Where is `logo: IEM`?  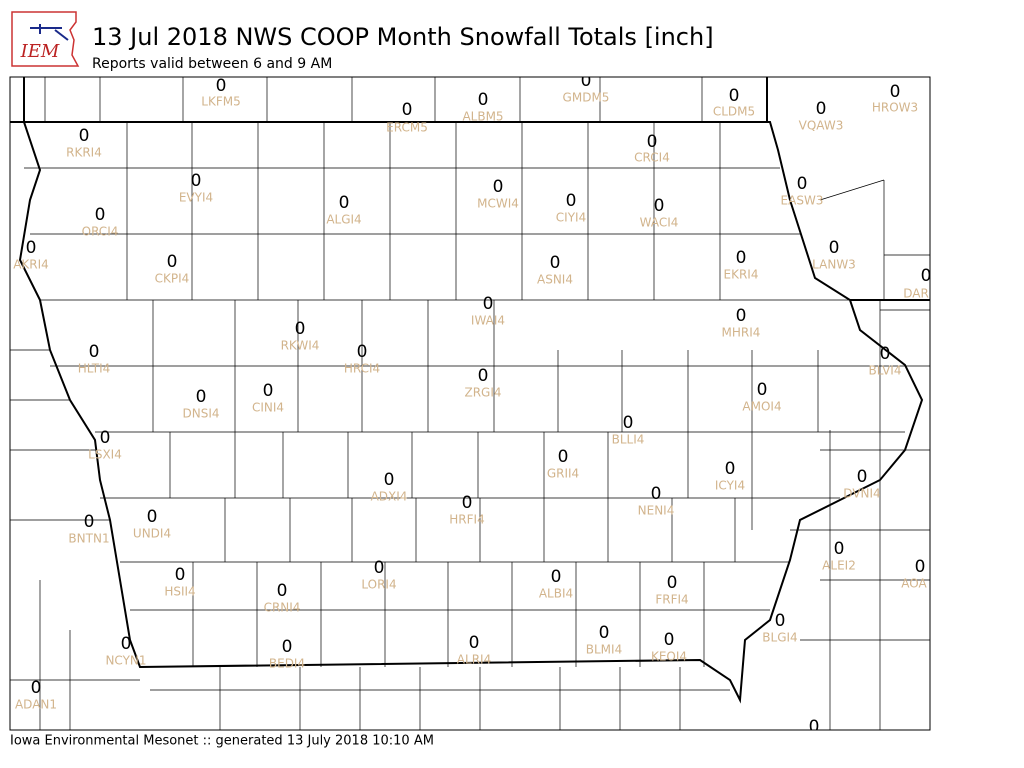 logo: IEM is located at coordinates (45, 39).